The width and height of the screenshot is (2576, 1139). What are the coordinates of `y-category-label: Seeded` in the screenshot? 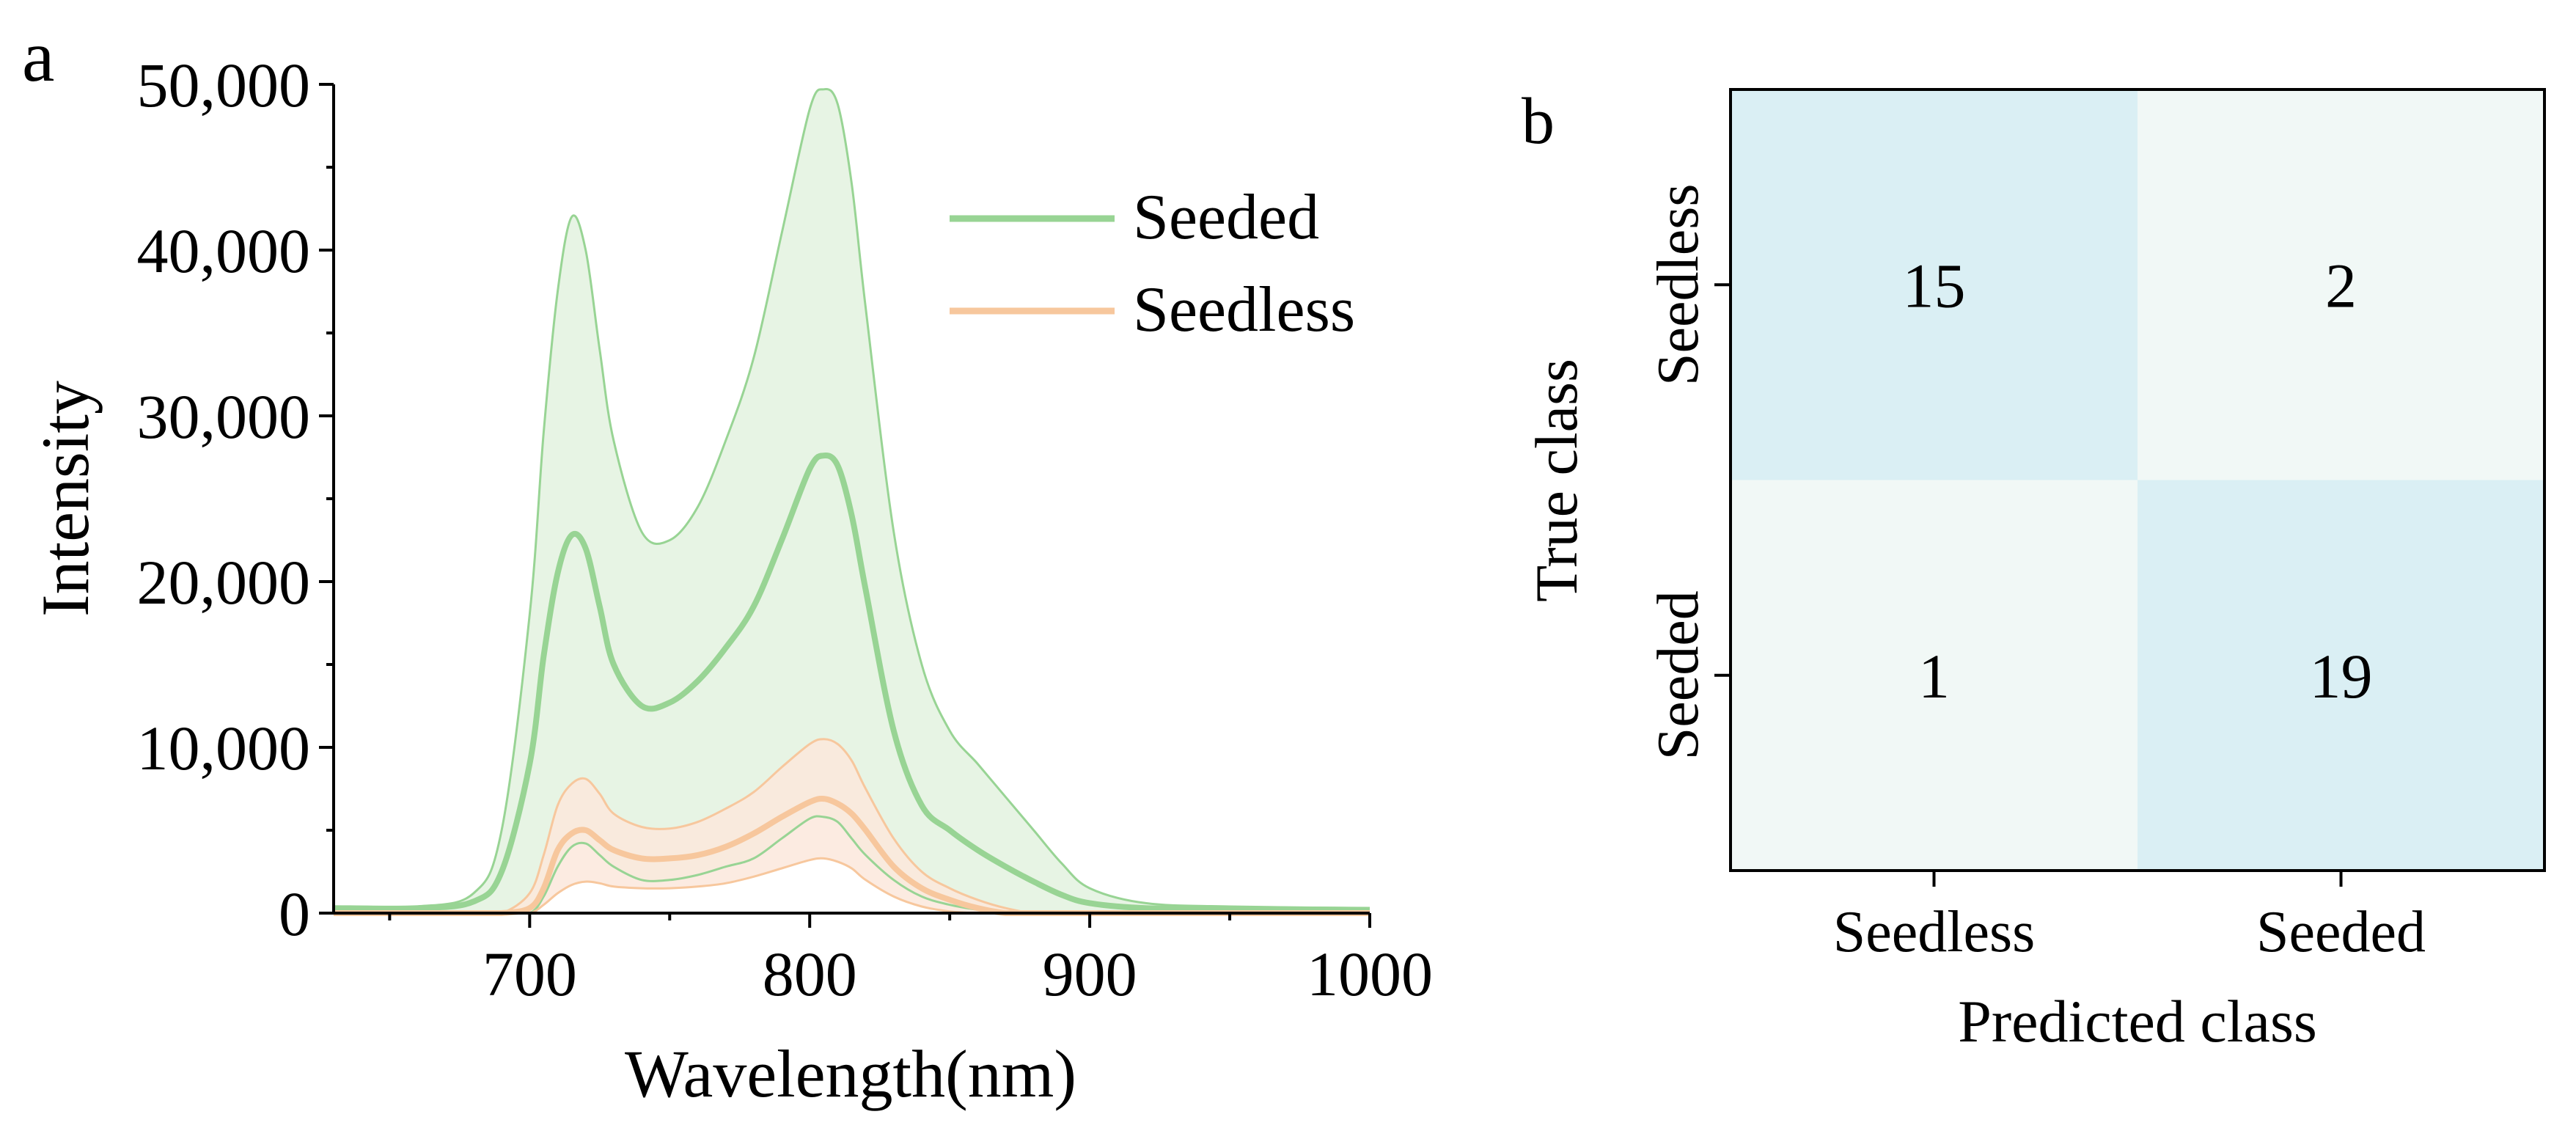 It's located at (1679, 675).